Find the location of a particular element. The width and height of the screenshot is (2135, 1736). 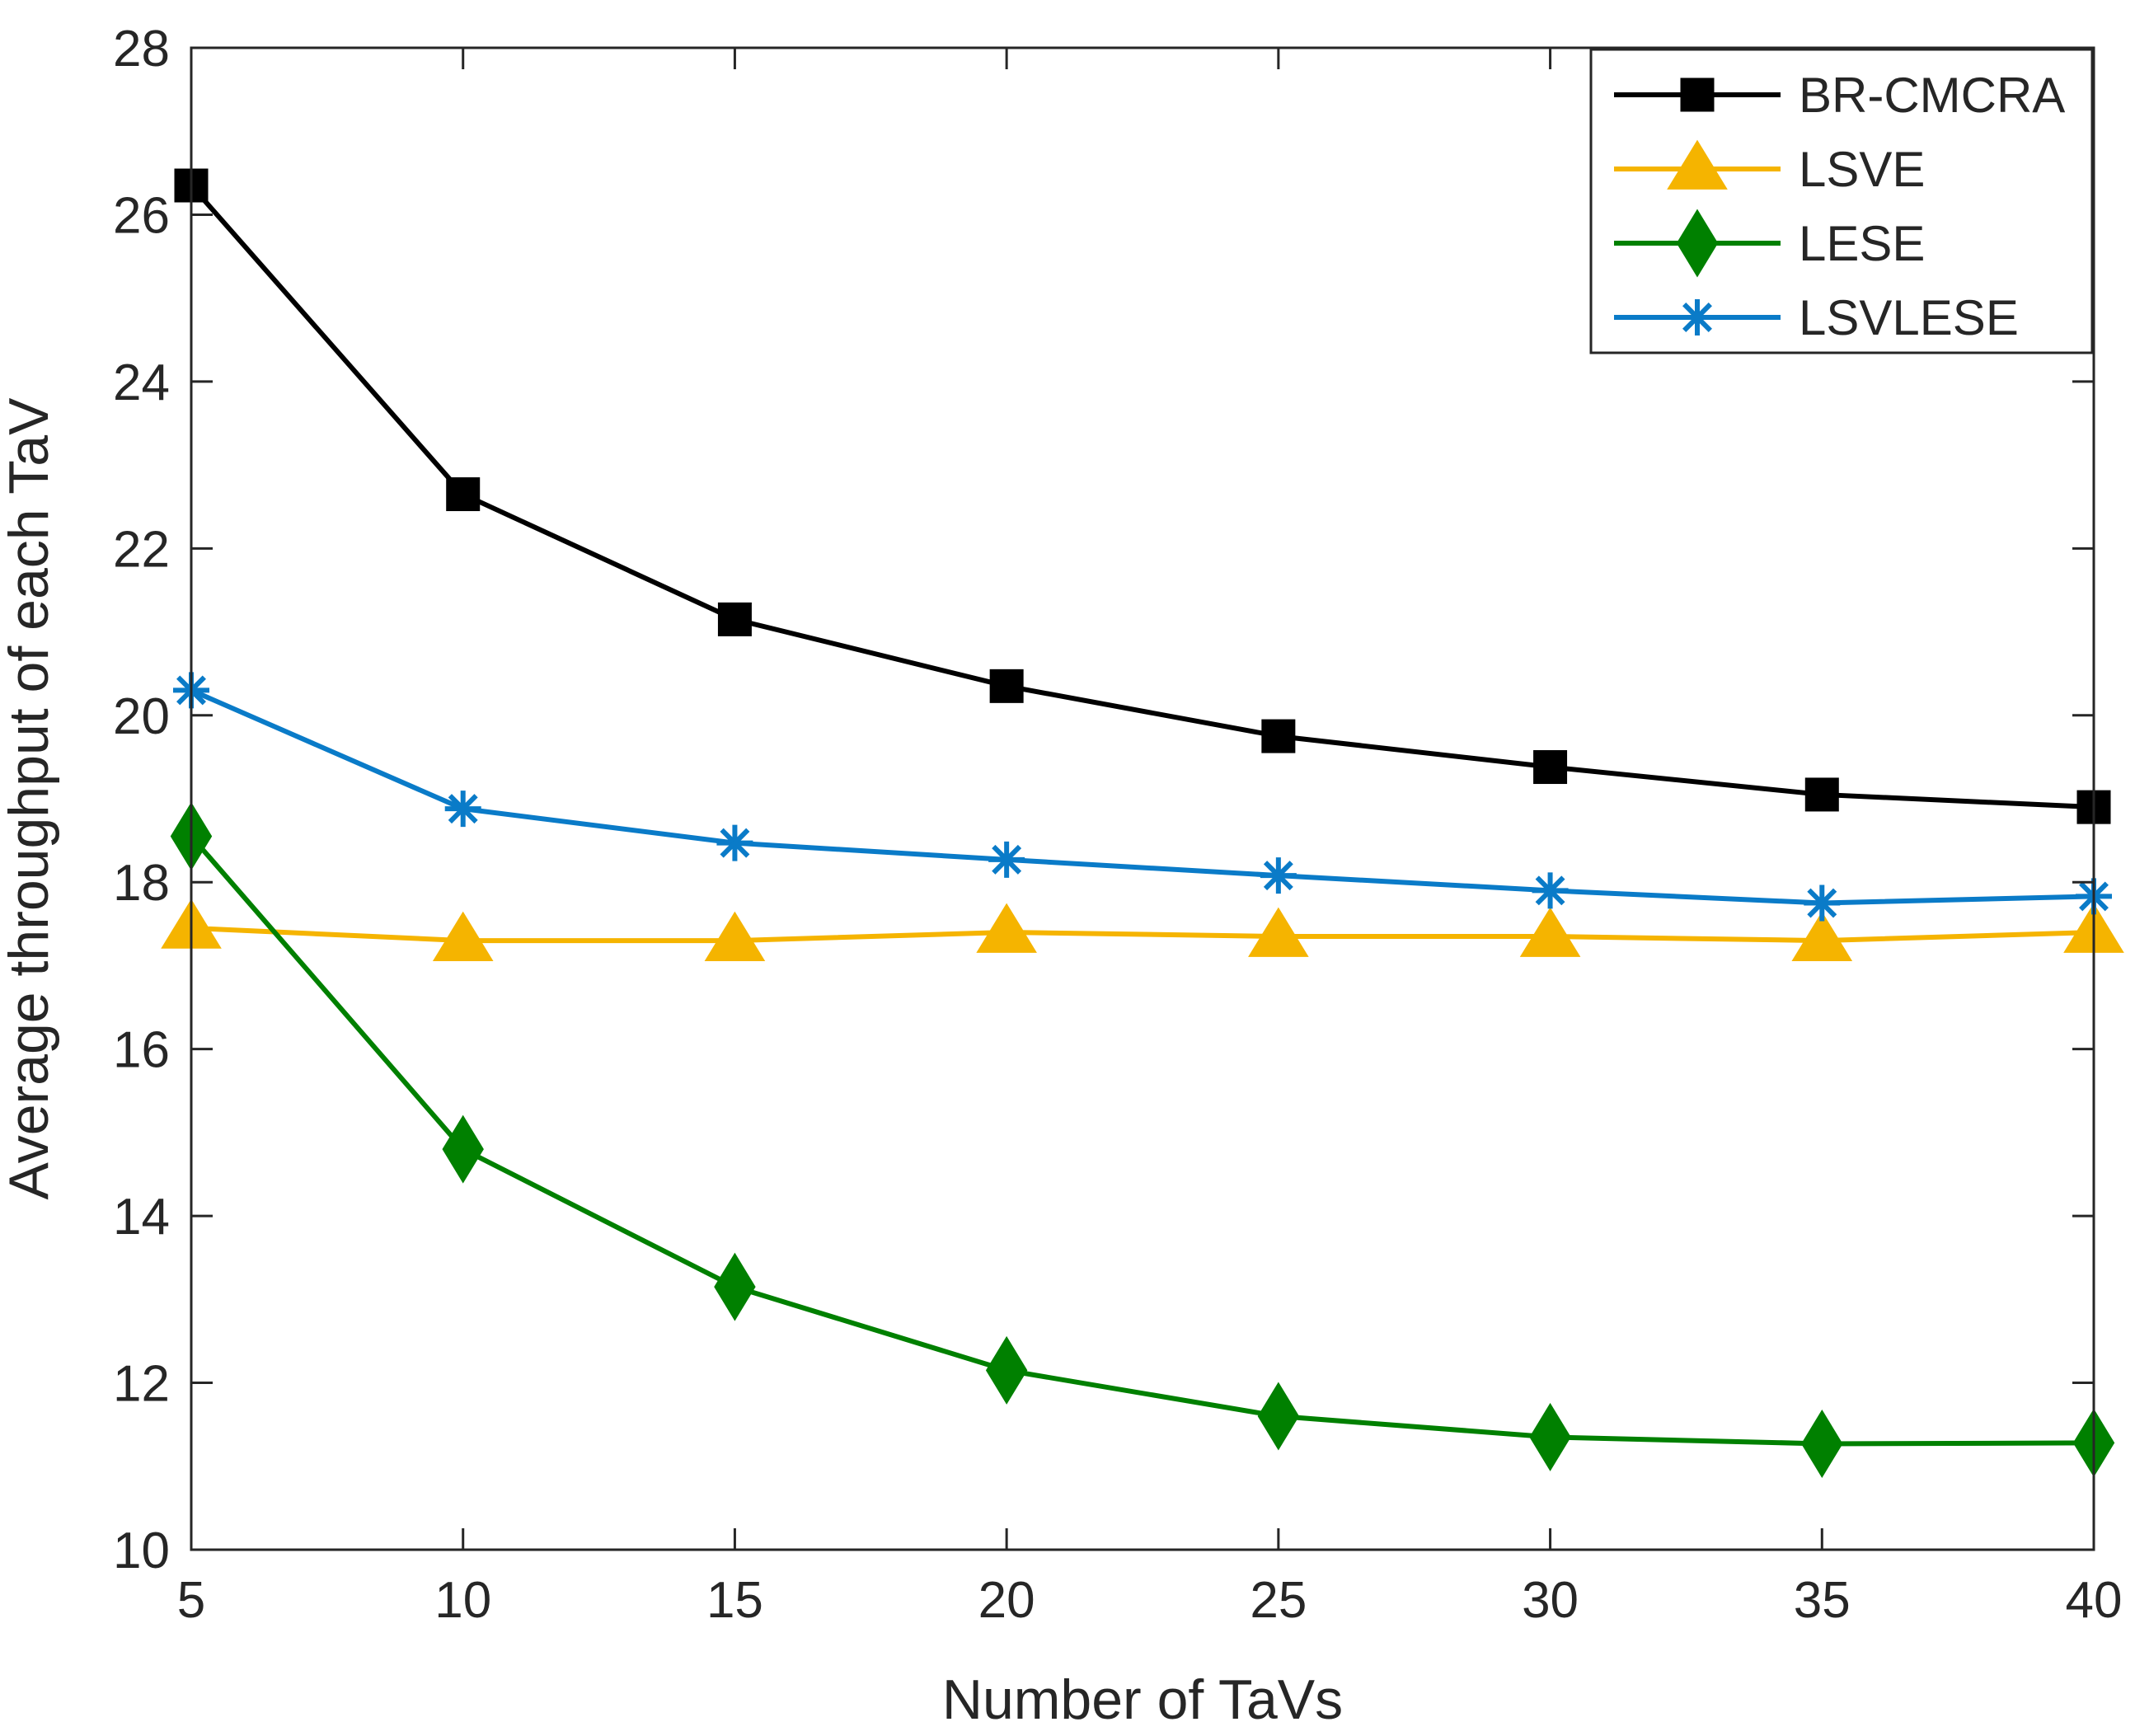

x-tick-label: 35 is located at coordinates (1823, 1600).